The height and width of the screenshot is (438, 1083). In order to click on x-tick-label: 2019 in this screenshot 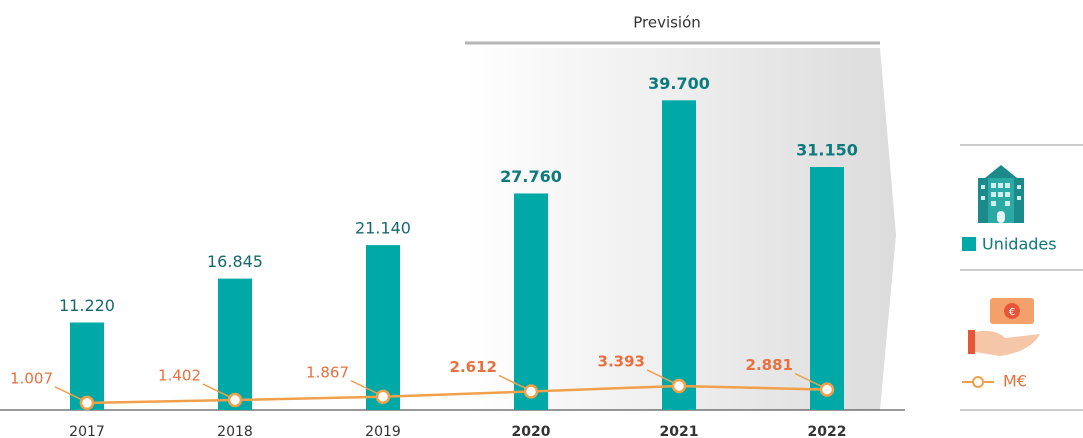, I will do `click(383, 431)`.